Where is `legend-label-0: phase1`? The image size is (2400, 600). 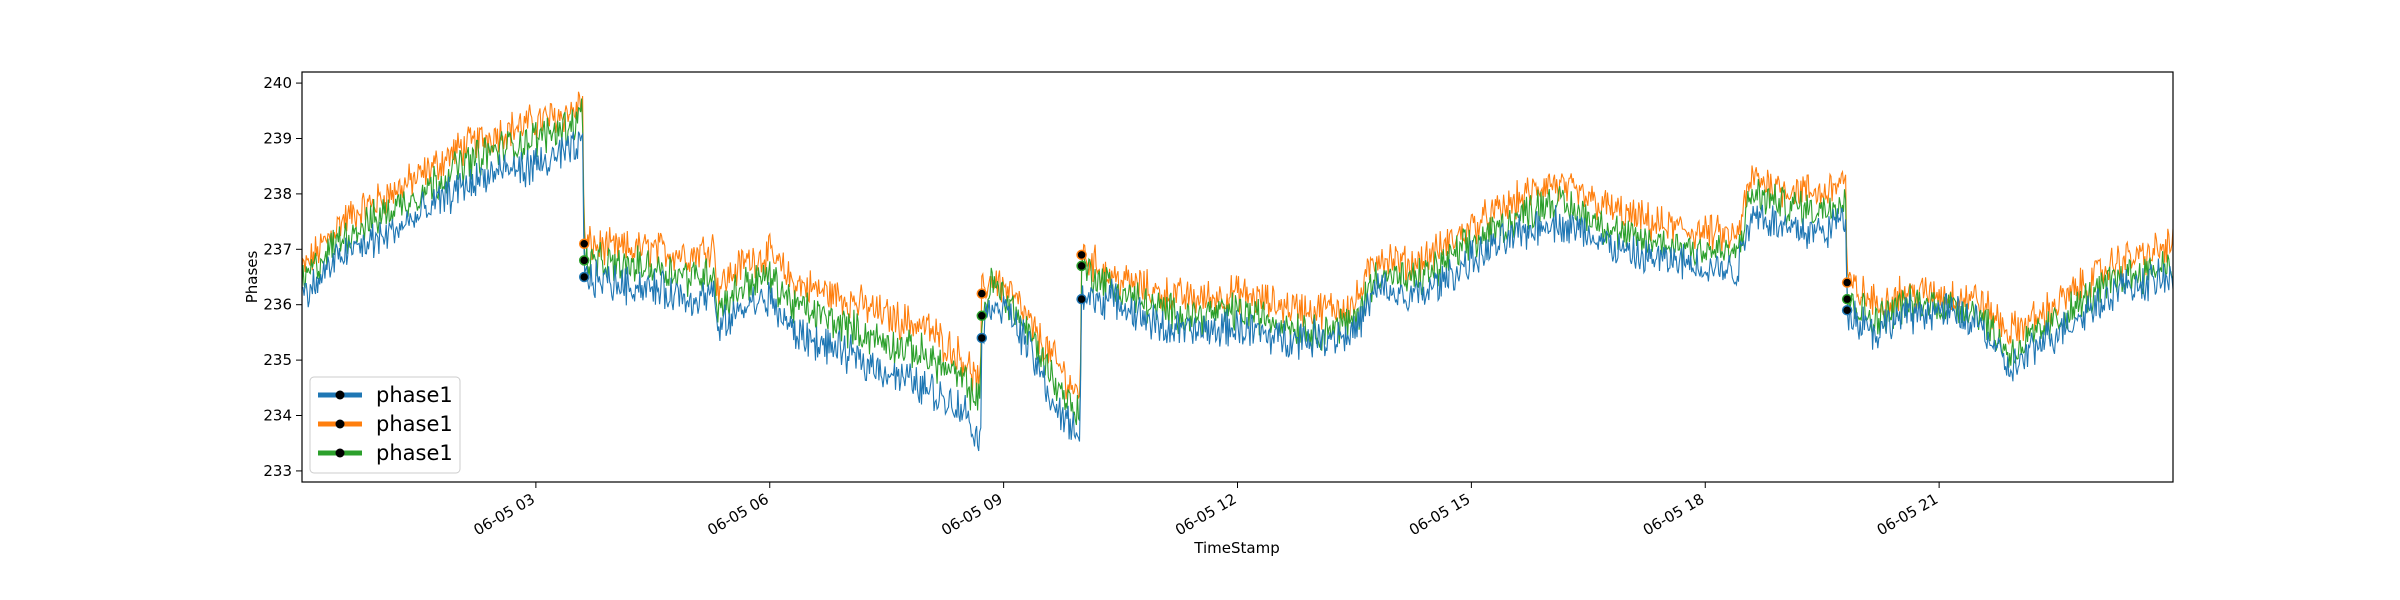
legend-label-0: phase1 is located at coordinates (414, 395).